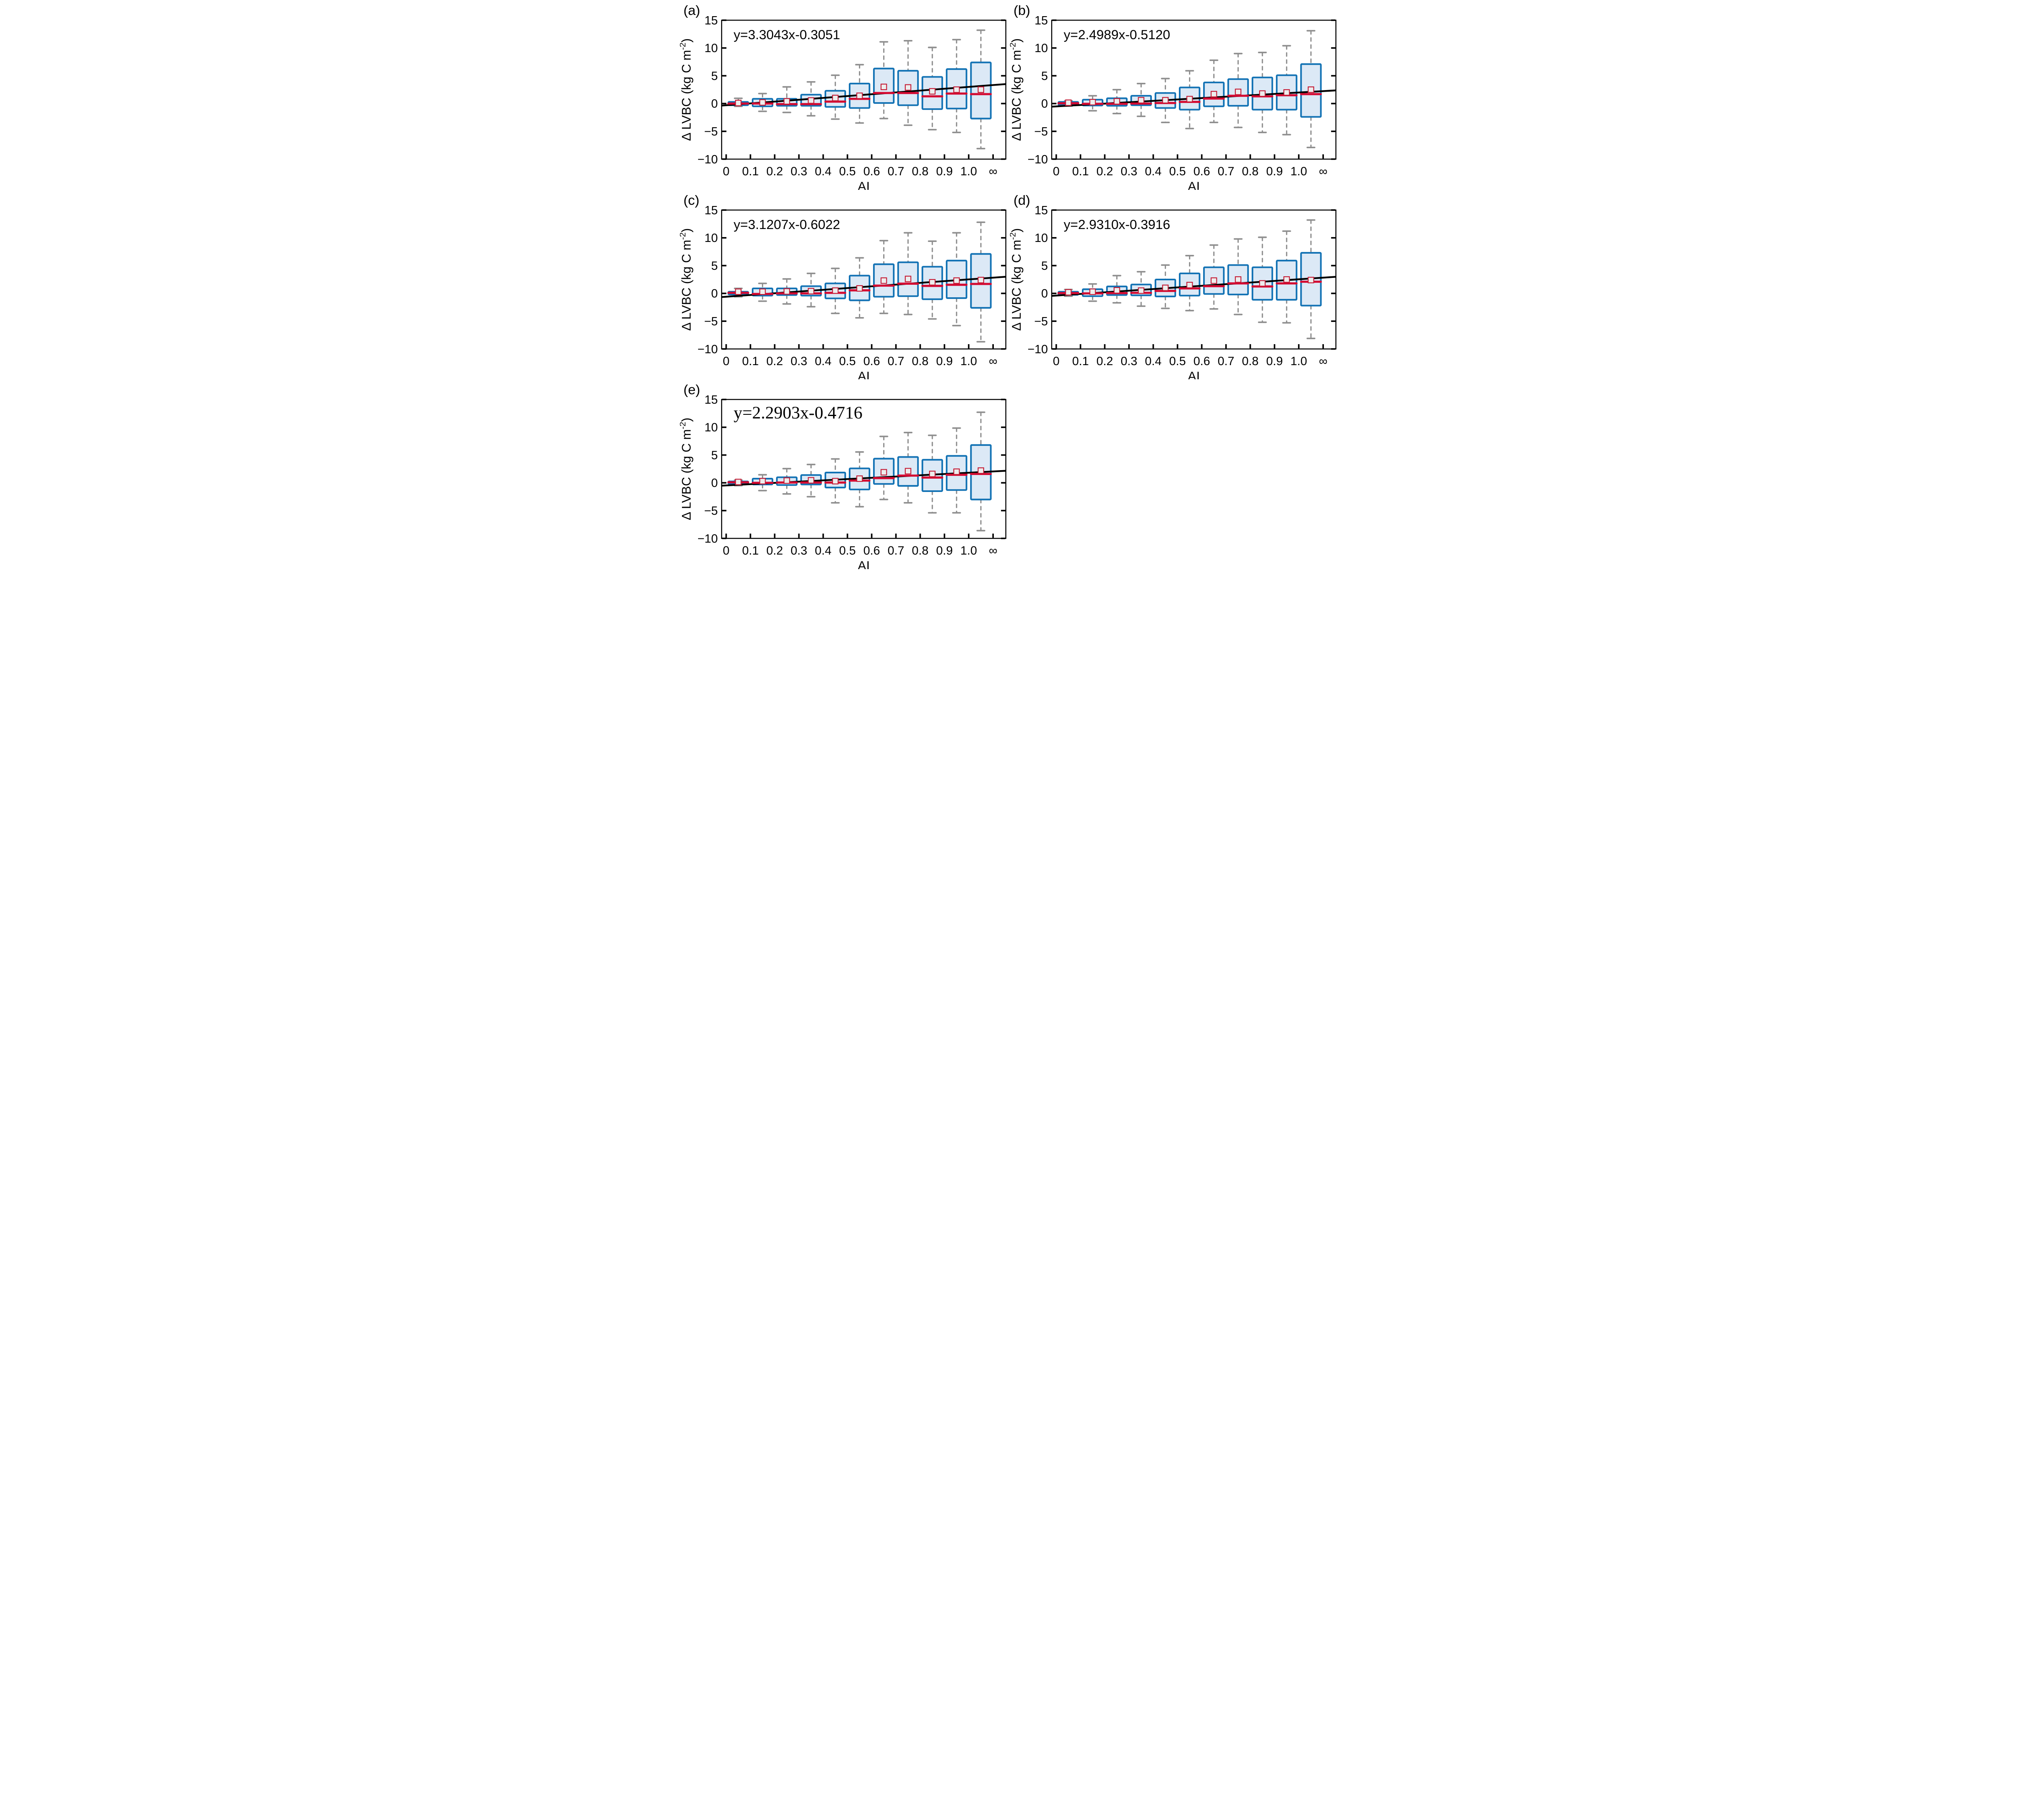  What do you see at coordinates (787, 34) in the screenshot?
I see `equation-label: y=3.3043x-0.3051` at bounding box center [787, 34].